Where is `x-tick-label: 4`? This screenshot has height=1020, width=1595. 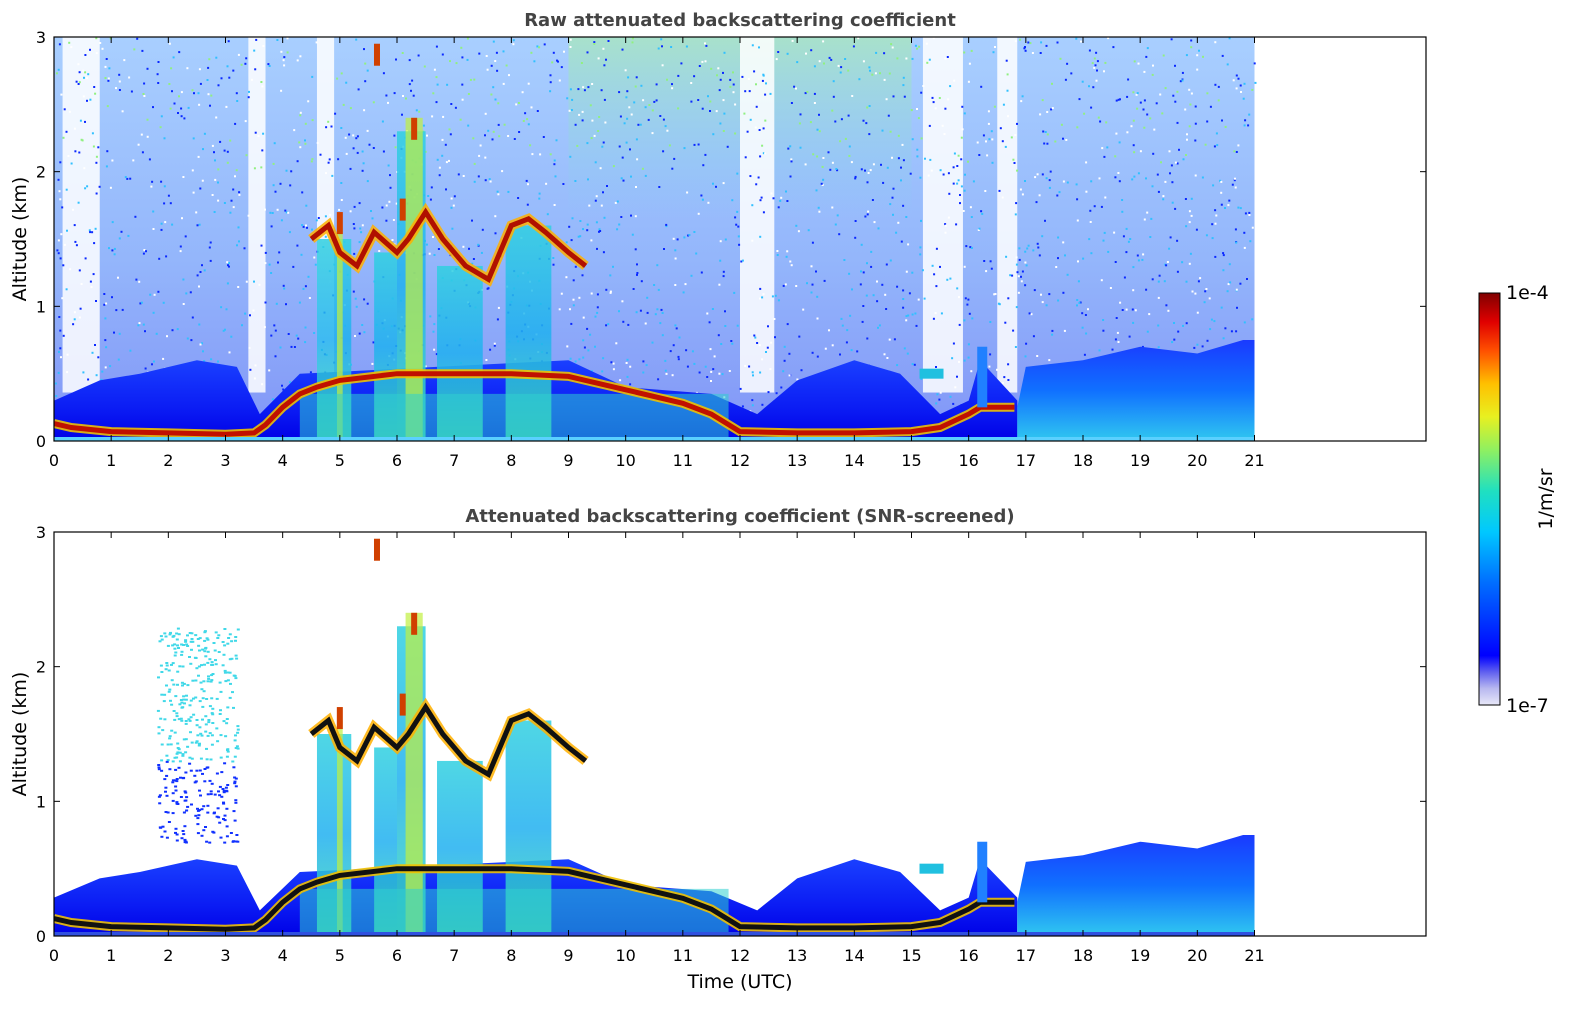 x-tick-label: 4 is located at coordinates (283, 955).